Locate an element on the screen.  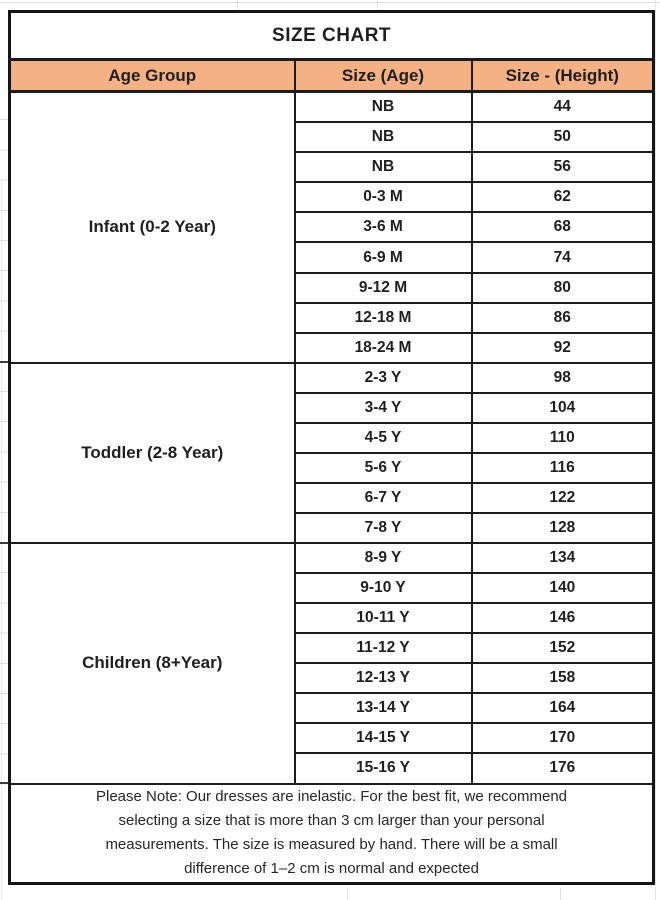
height-cell: 68 is located at coordinates (562, 227).